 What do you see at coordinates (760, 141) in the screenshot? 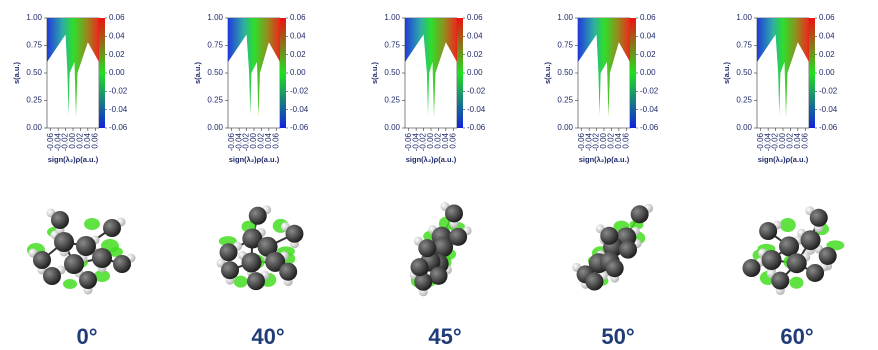
I see `x-tick-label: -0.06` at bounding box center [760, 141].